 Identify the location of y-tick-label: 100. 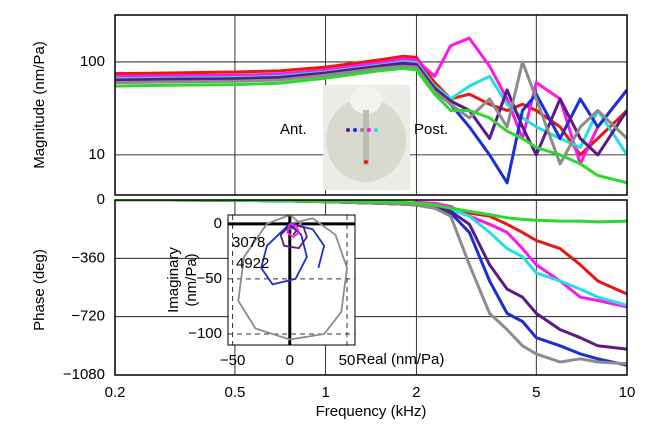
(92, 61).